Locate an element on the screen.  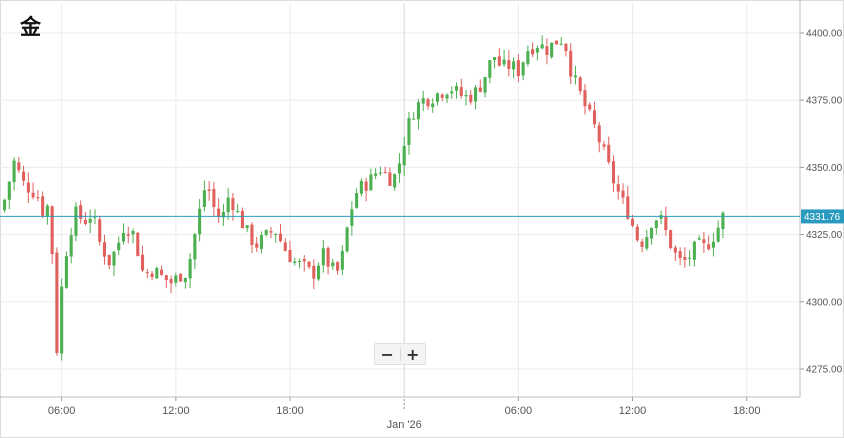
y-tick-label: 4275.00 is located at coordinates (824, 370).